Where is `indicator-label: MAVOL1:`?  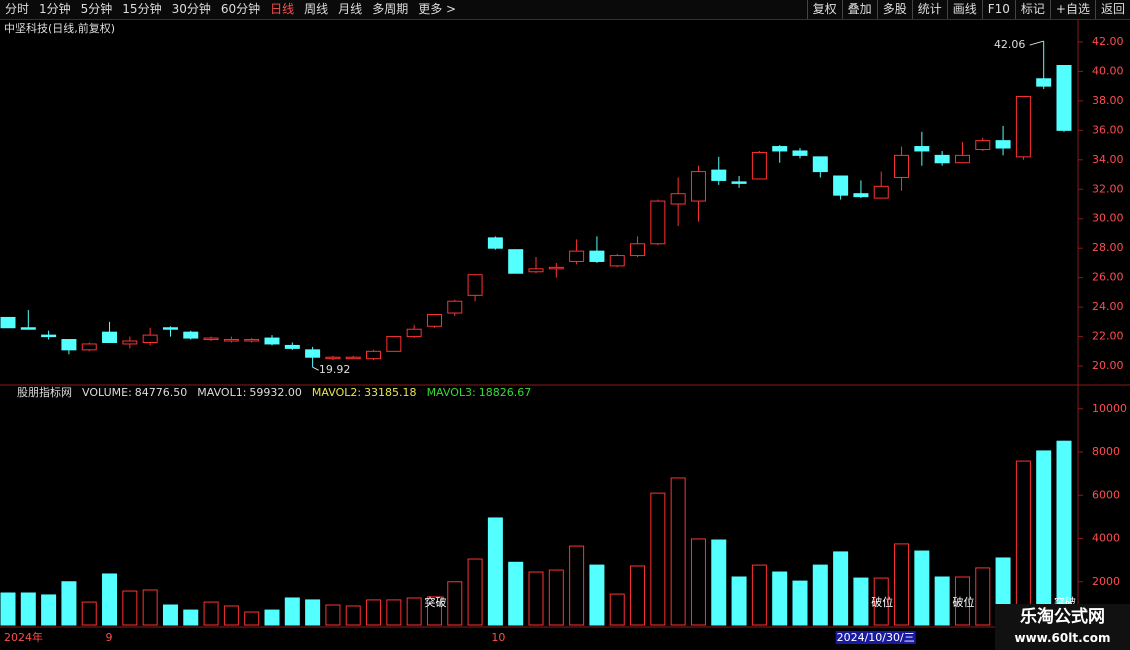 indicator-label: MAVOL1: is located at coordinates (221, 392).